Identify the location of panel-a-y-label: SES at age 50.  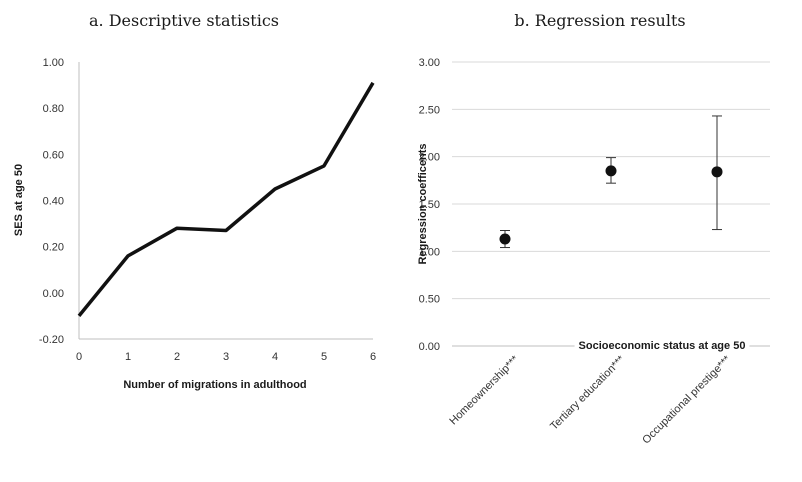
(19, 200).